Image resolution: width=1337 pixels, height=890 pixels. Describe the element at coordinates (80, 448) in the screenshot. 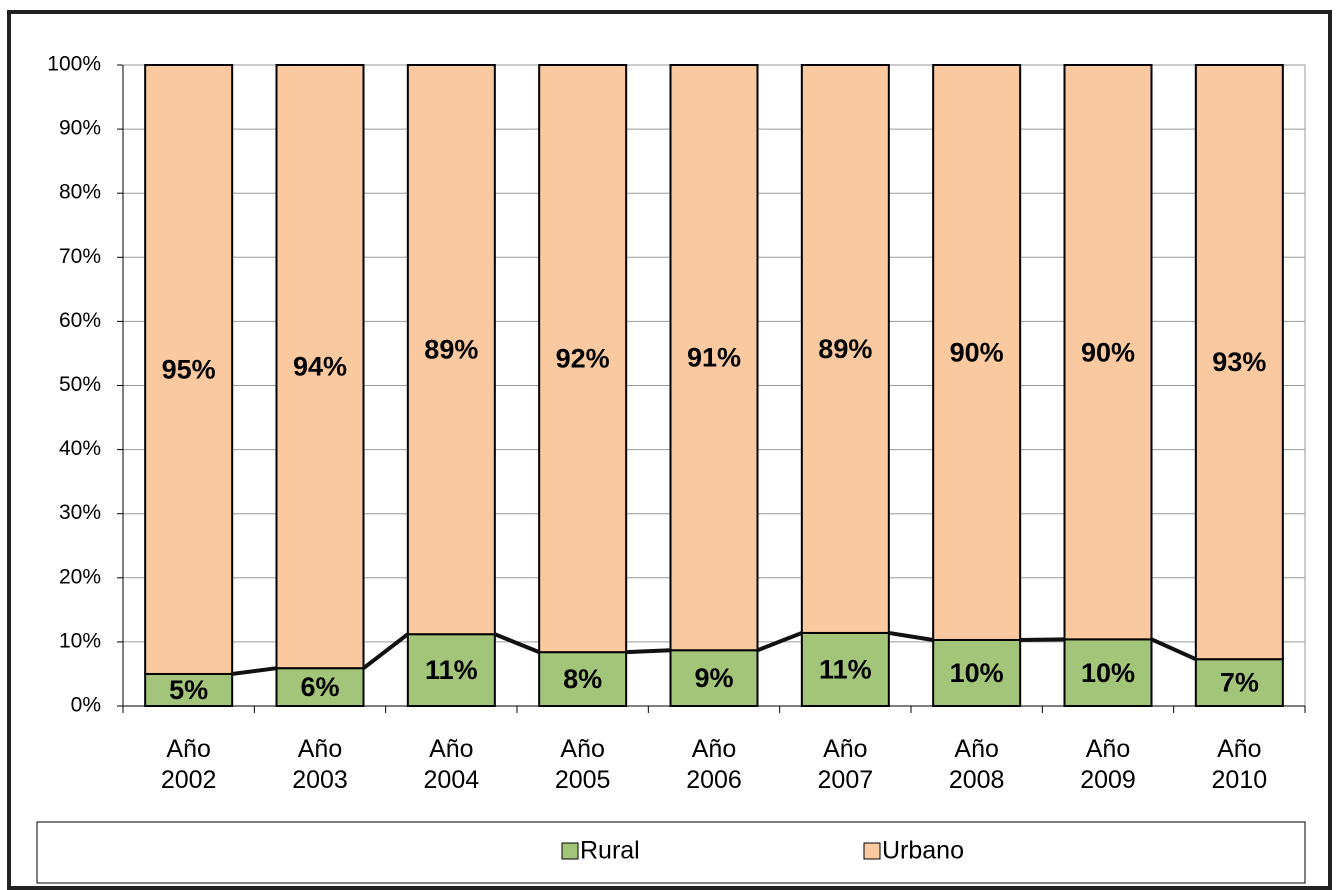

I see `y-tick-label: 40%` at that location.